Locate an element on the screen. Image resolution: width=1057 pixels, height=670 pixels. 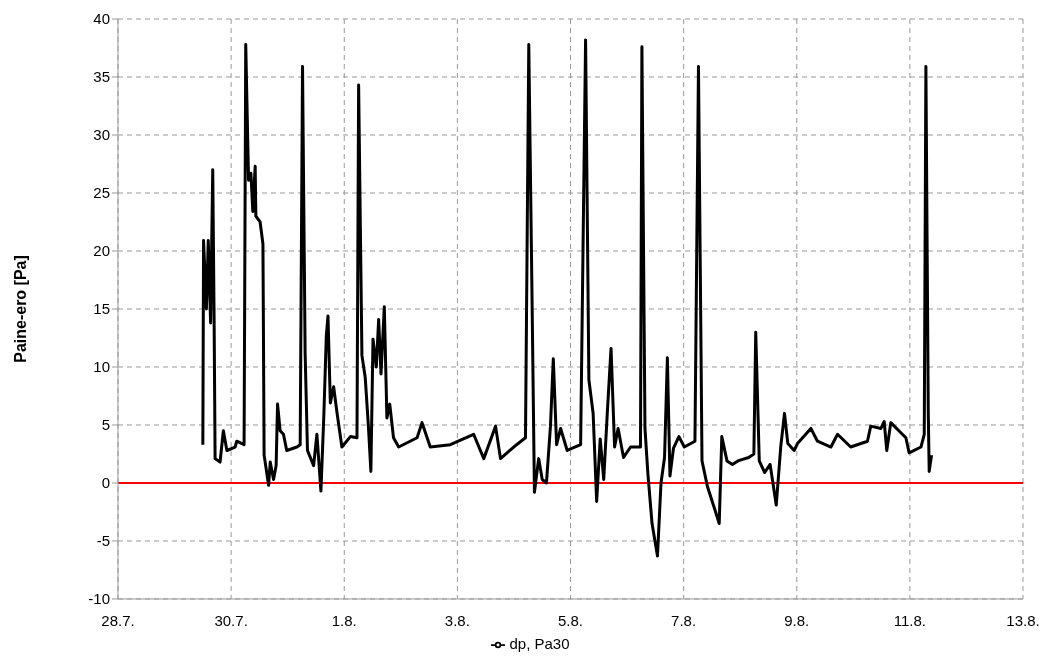
y-tick-label: 0 is located at coordinates (105, 483).